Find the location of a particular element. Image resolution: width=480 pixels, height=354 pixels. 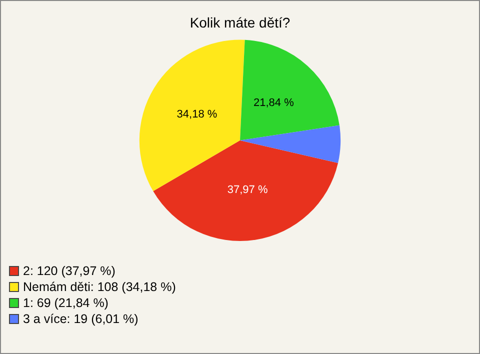

legend-label: 2: 120 (37,97 %) is located at coordinates (69, 271).